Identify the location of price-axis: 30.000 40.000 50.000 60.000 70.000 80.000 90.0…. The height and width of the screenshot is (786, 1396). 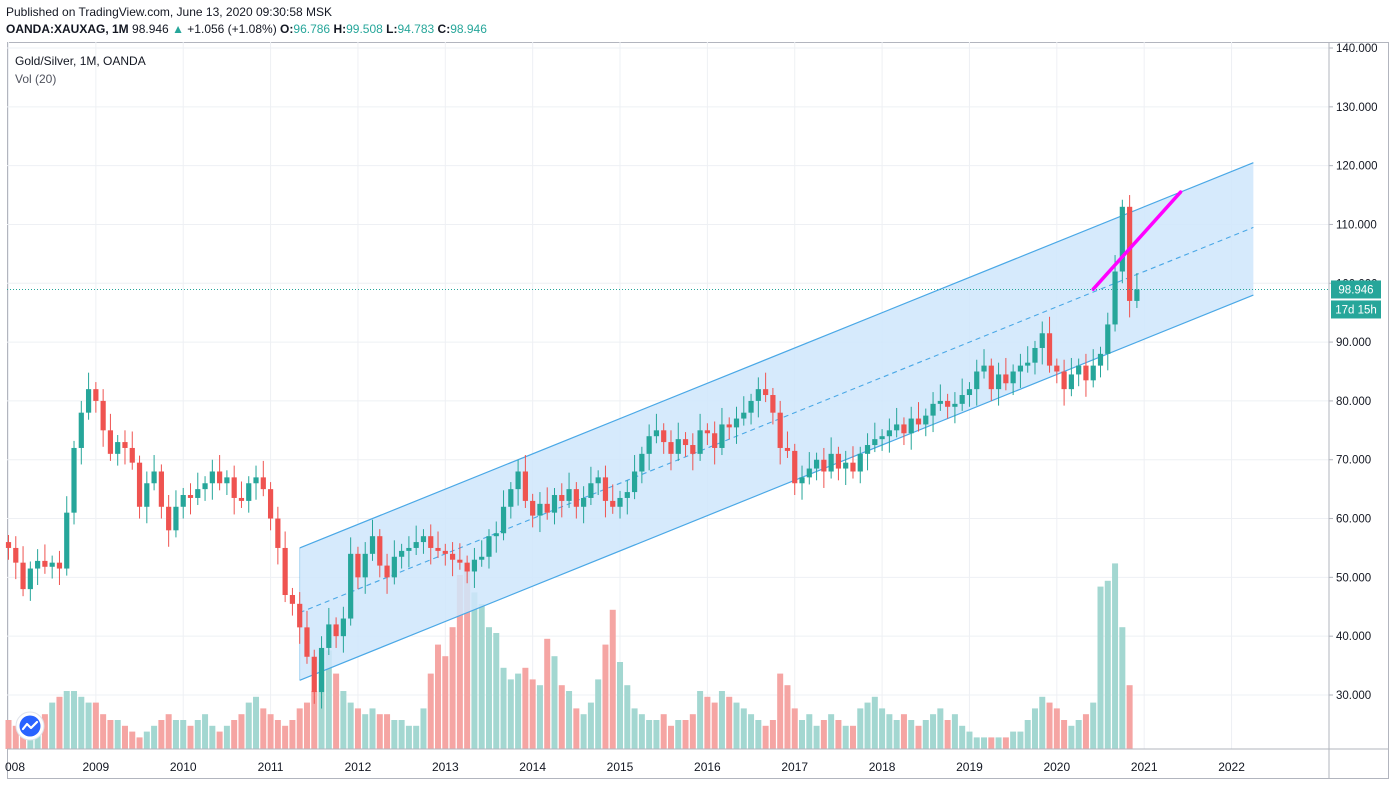
(1353, 372).